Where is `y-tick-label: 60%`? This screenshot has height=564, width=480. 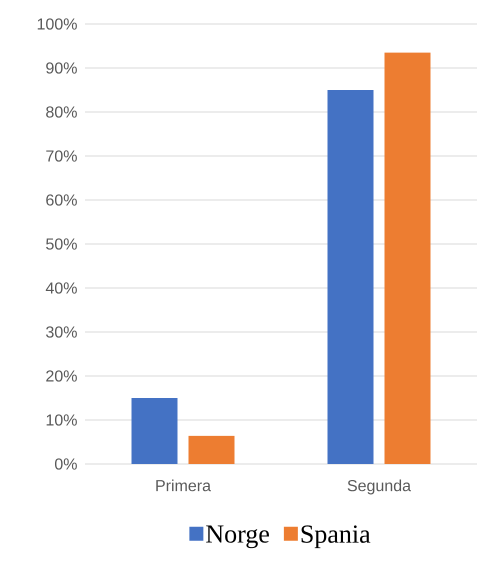 y-tick-label: 60% is located at coordinates (61, 200).